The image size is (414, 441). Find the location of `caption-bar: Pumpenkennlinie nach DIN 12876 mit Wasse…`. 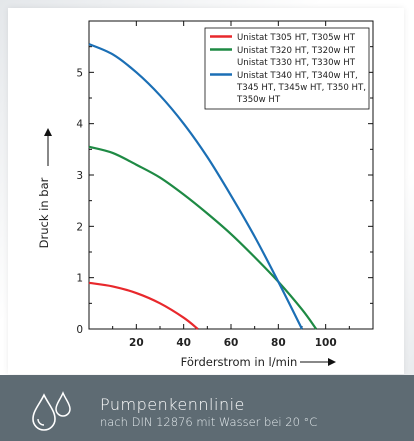

caption-bar: Pumpenkennlinie nach DIN 12876 mit Wasse… is located at coordinates (207, 408).